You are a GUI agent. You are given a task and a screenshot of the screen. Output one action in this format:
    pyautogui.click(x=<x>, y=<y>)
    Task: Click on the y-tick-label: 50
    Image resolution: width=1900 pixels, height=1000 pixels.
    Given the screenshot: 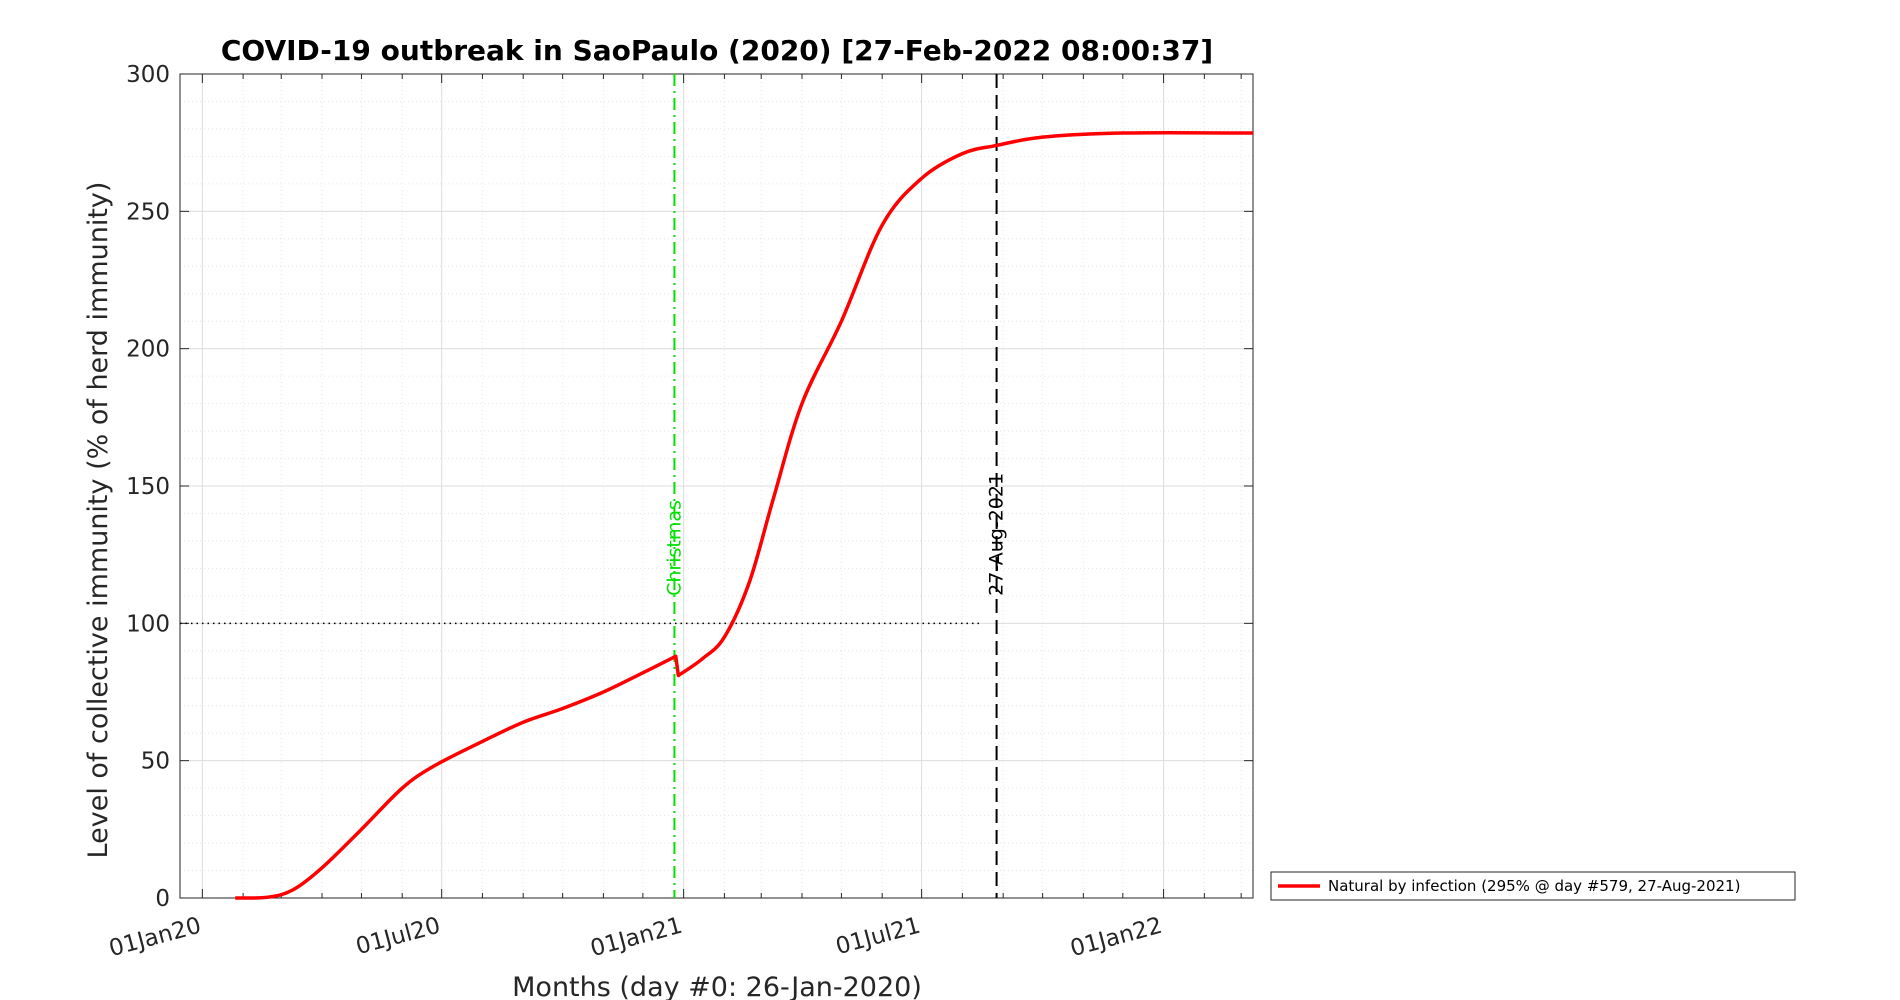 What is the action you would take?
    pyautogui.click(x=155, y=762)
    